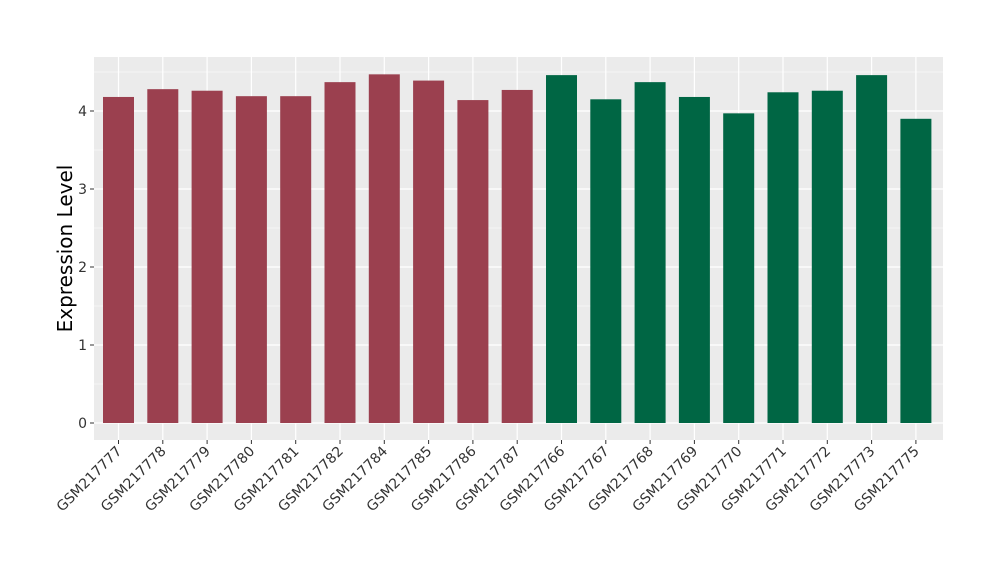 This screenshot has width=1000, height=580. I want to click on y-tick-label: 4, so click(82, 112).